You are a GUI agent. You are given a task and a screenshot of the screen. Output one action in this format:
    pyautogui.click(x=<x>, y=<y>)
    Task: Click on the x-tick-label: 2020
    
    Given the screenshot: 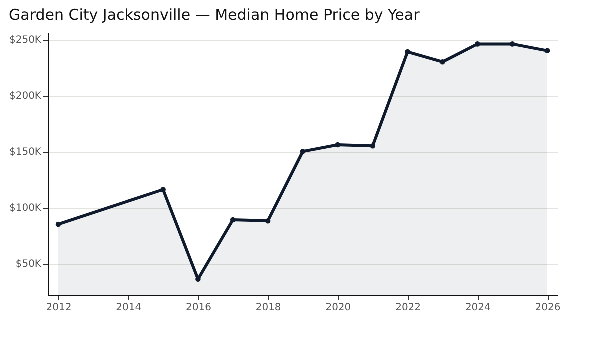 What is the action you would take?
    pyautogui.click(x=339, y=308)
    